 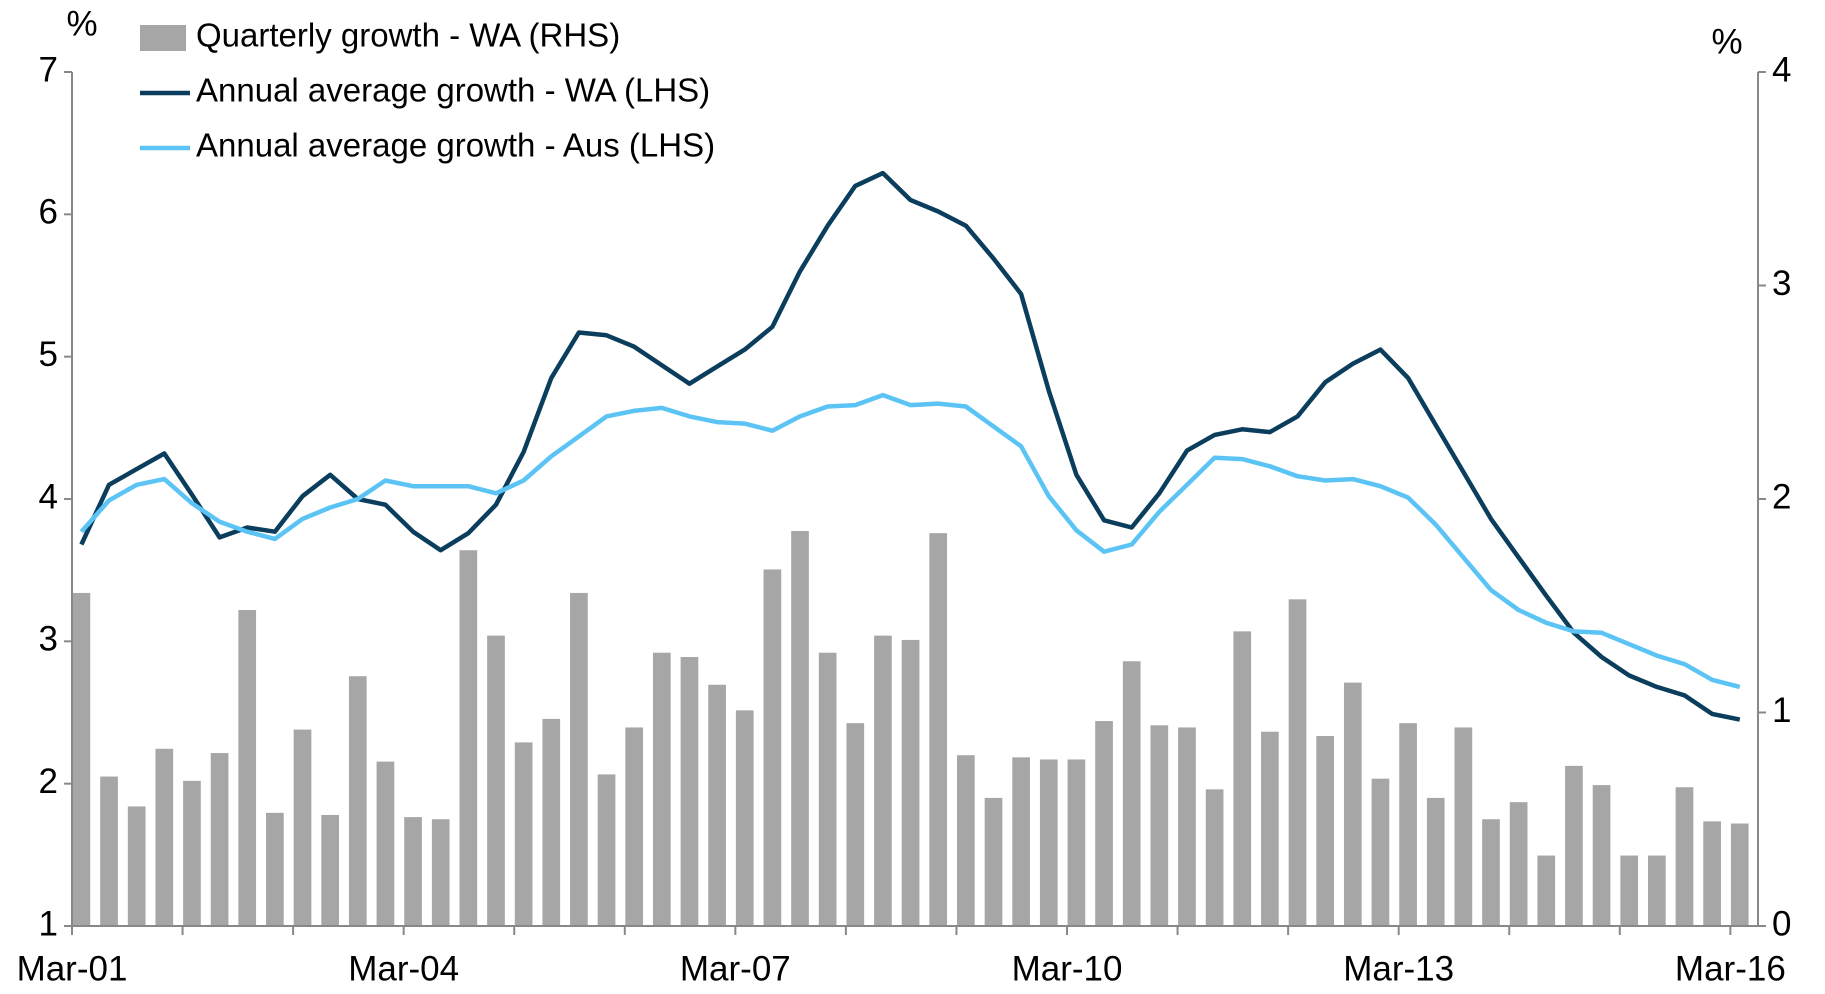 I want to click on y2-tick-label: 2, so click(x=1781, y=496).